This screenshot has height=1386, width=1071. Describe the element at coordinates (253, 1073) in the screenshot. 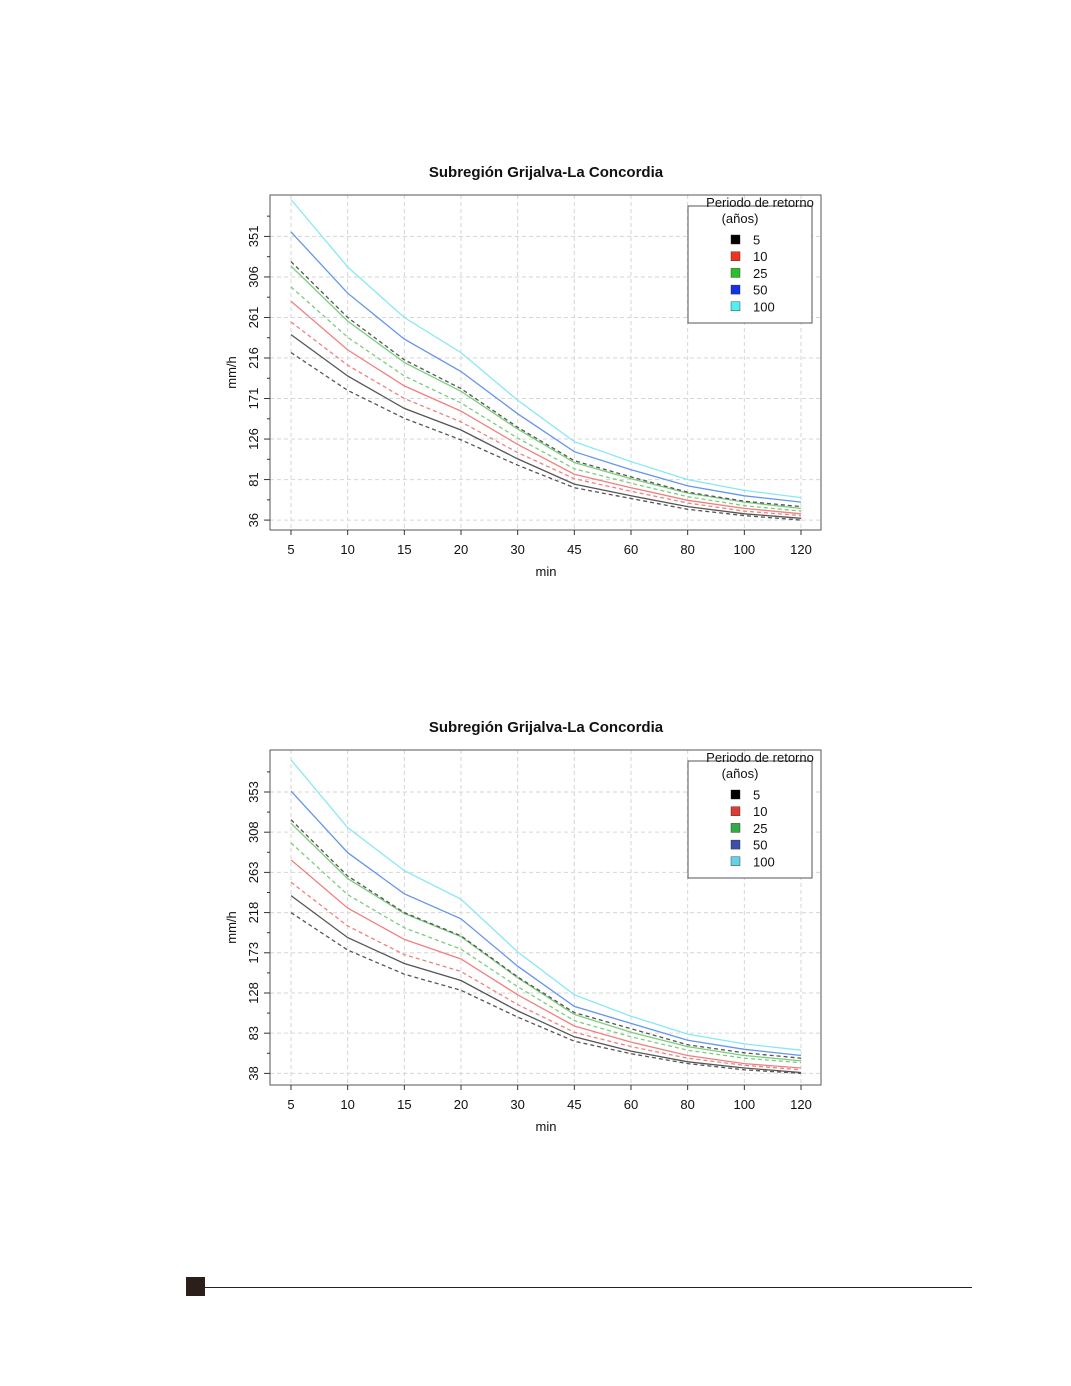

I see `y-tick-label: 38` at that location.